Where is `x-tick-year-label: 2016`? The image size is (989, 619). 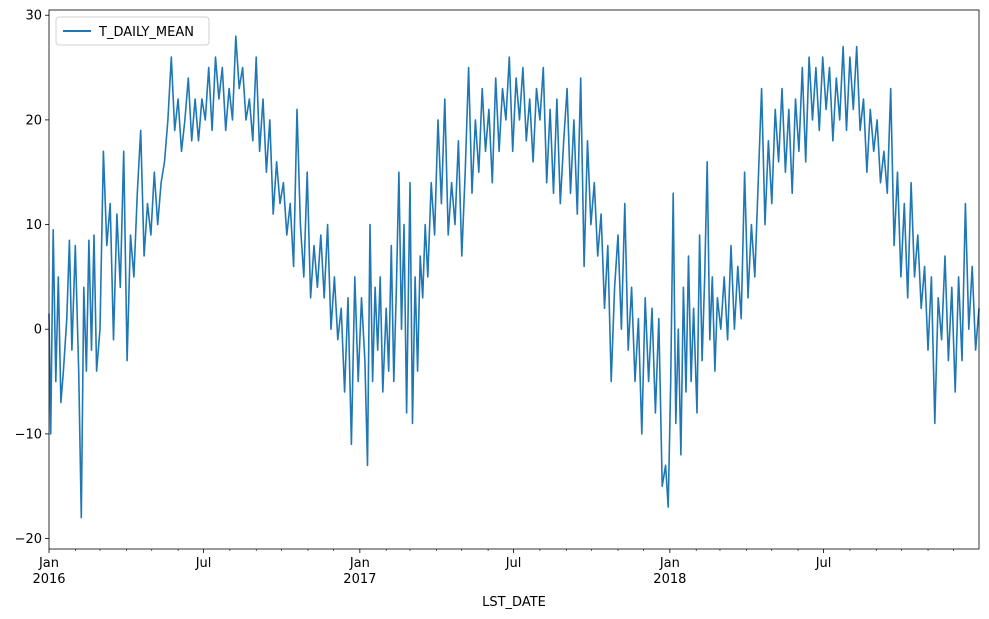
x-tick-year-label: 2016 is located at coordinates (48, 579).